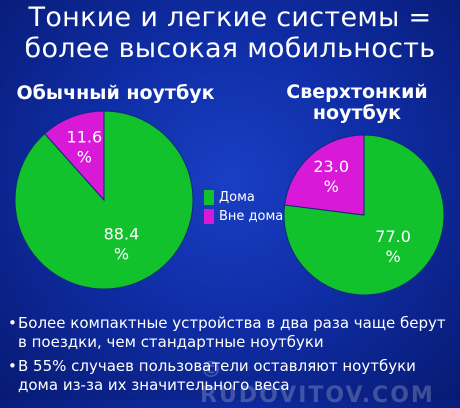  I want to click on left-pie-label-away: 11.6%, so click(85, 146).